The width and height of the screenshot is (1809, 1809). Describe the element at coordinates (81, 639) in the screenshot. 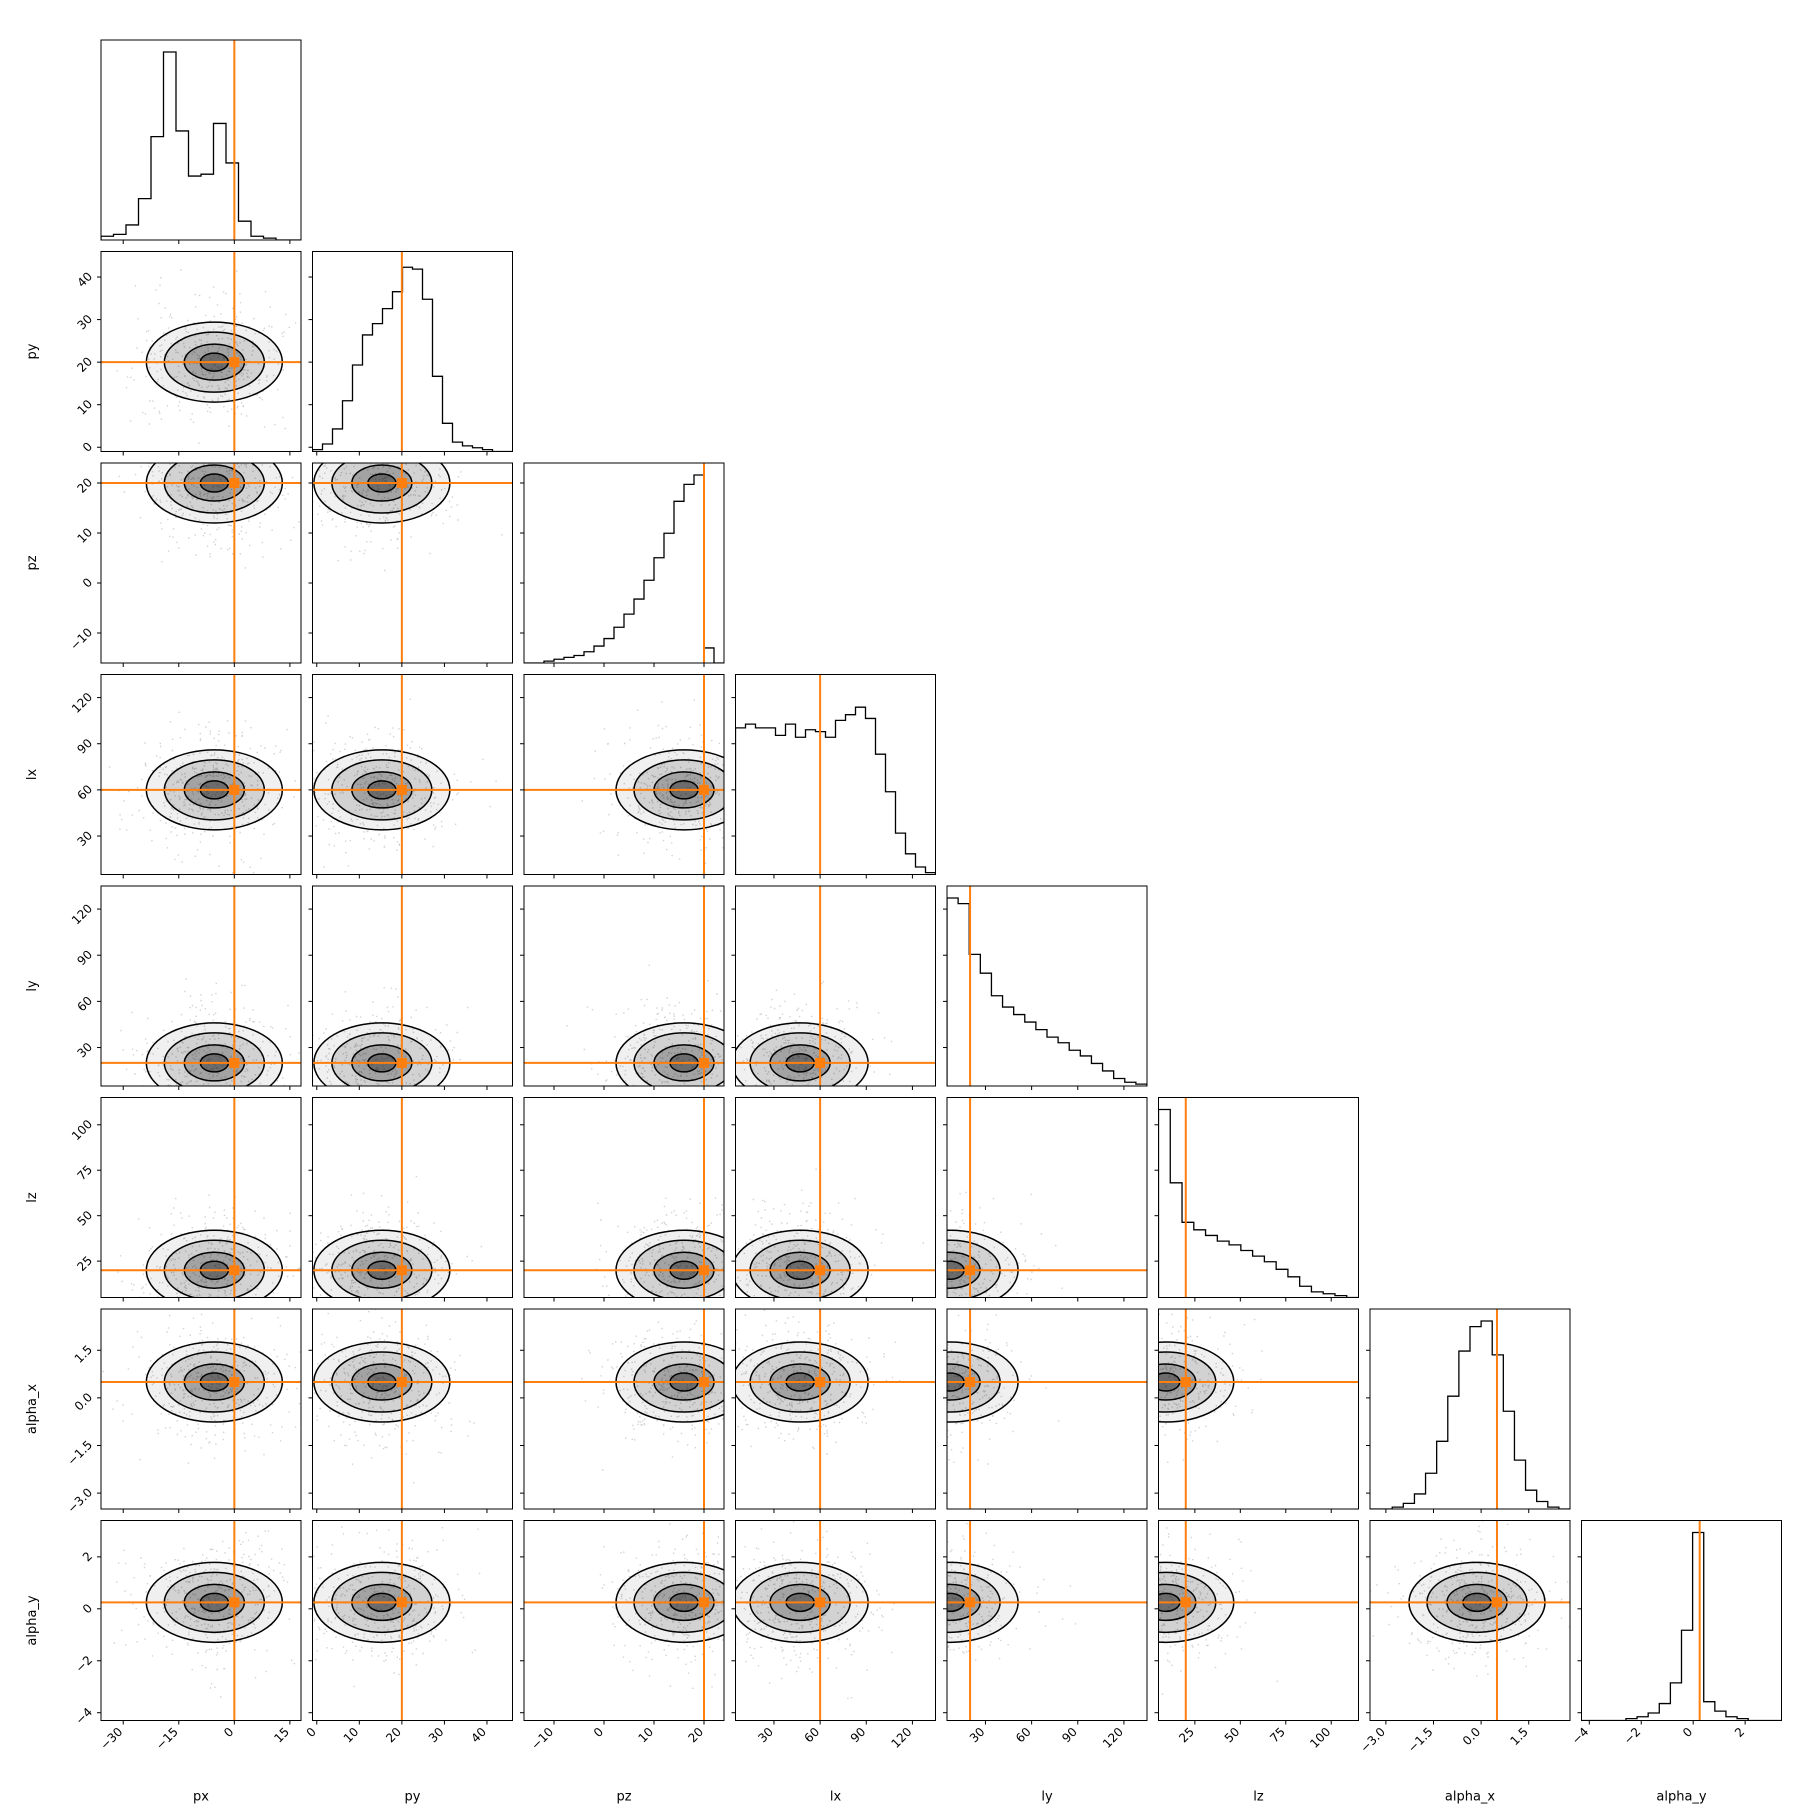

I see `y-tick-label: −10` at that location.